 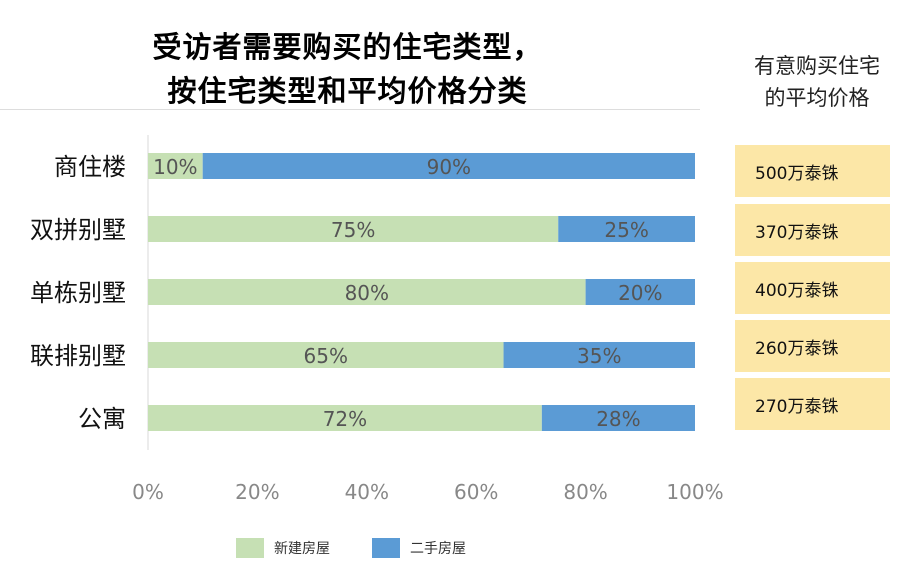 What do you see at coordinates (812, 230) in the screenshot?
I see `average-price-box: 370万泰铢` at bounding box center [812, 230].